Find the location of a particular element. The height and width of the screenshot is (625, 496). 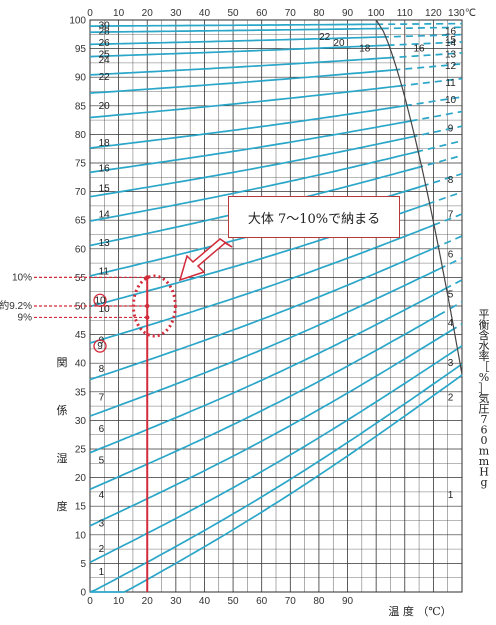

side-title-char: ［ is located at coordinates (484, 367).